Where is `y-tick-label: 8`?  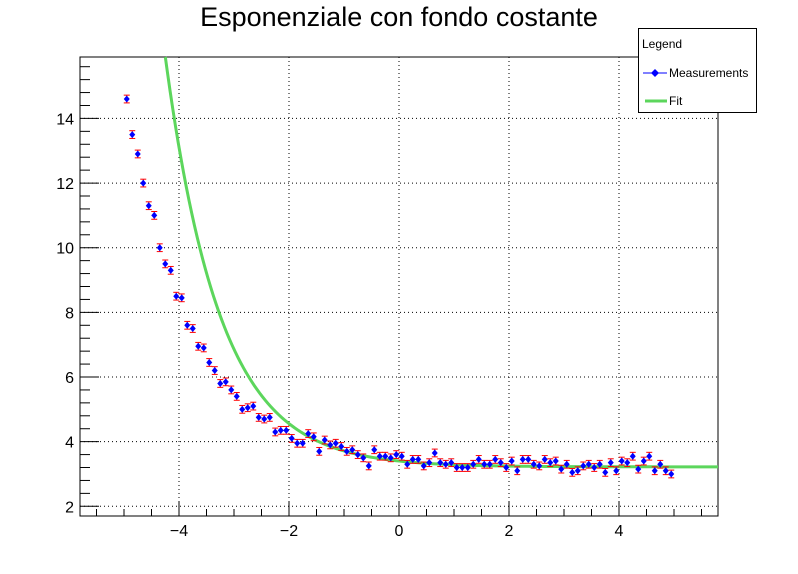
y-tick-label: 8 is located at coordinates (69, 313).